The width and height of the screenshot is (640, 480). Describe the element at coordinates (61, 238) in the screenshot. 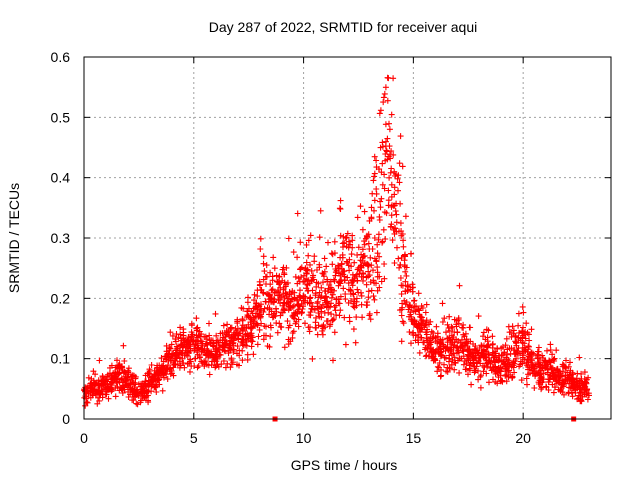

I see `y-tick-label: 0.3` at that location.